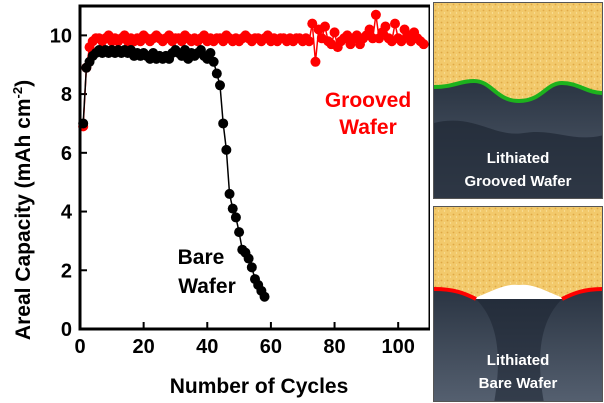 Image resolution: width=604 pixels, height=403 pixels. What do you see at coordinates (66, 330) in the screenshot?
I see `y-tick-label: 0` at bounding box center [66, 330].